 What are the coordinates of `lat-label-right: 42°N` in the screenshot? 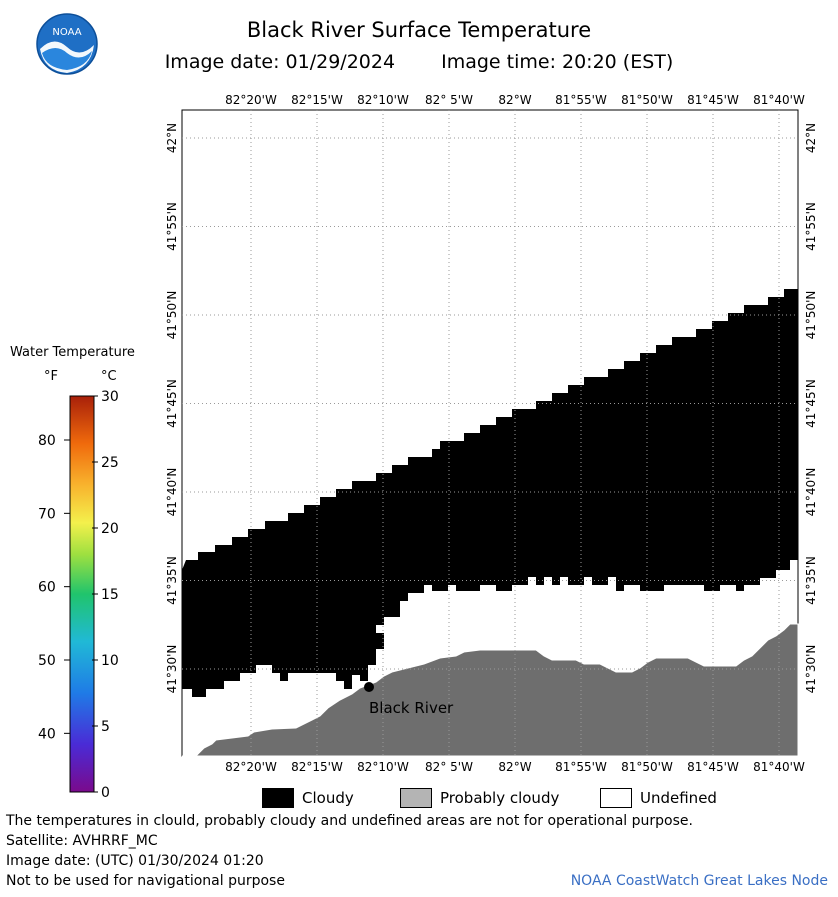 It's located at (811, 138).